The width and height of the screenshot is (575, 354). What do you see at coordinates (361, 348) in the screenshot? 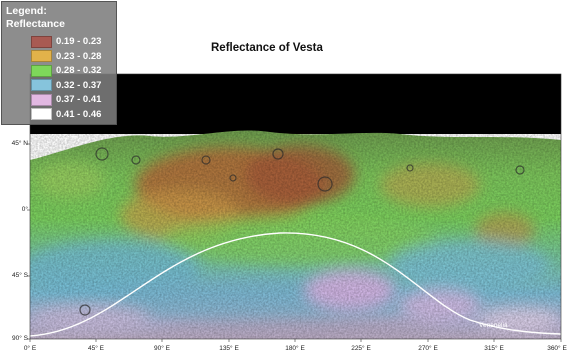
I see `lon-label-225: 225° E` at bounding box center [361, 348].